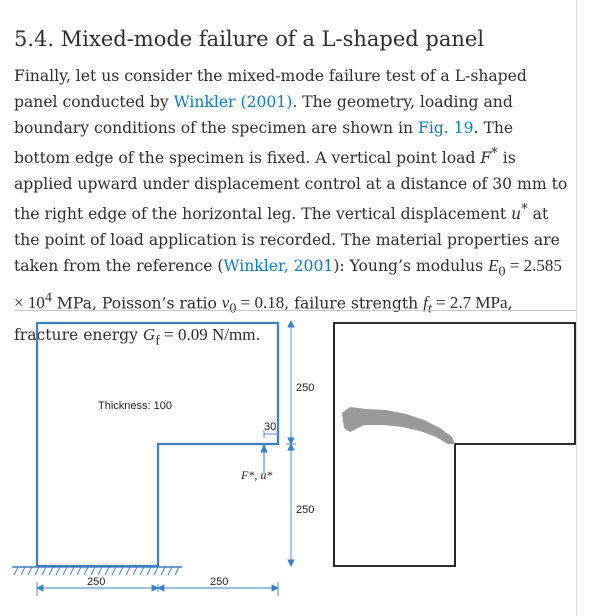 The height and width of the screenshot is (616, 597). What do you see at coordinates (157, 589) in the screenshot?
I see `horizontal-dimension` at bounding box center [157, 589].